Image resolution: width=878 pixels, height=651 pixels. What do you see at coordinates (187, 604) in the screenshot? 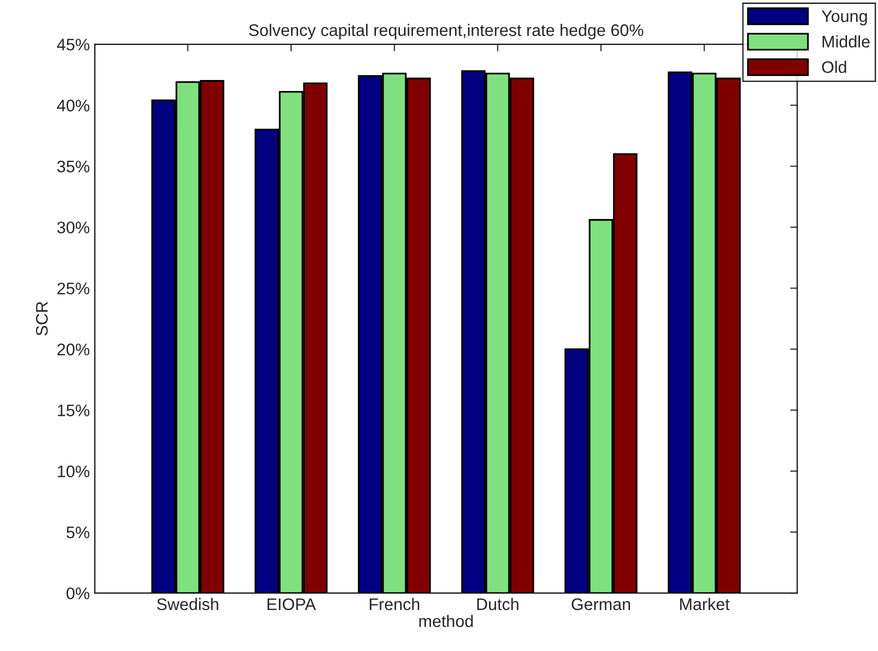
I see `x-tick-label: Swedish` at bounding box center [187, 604].